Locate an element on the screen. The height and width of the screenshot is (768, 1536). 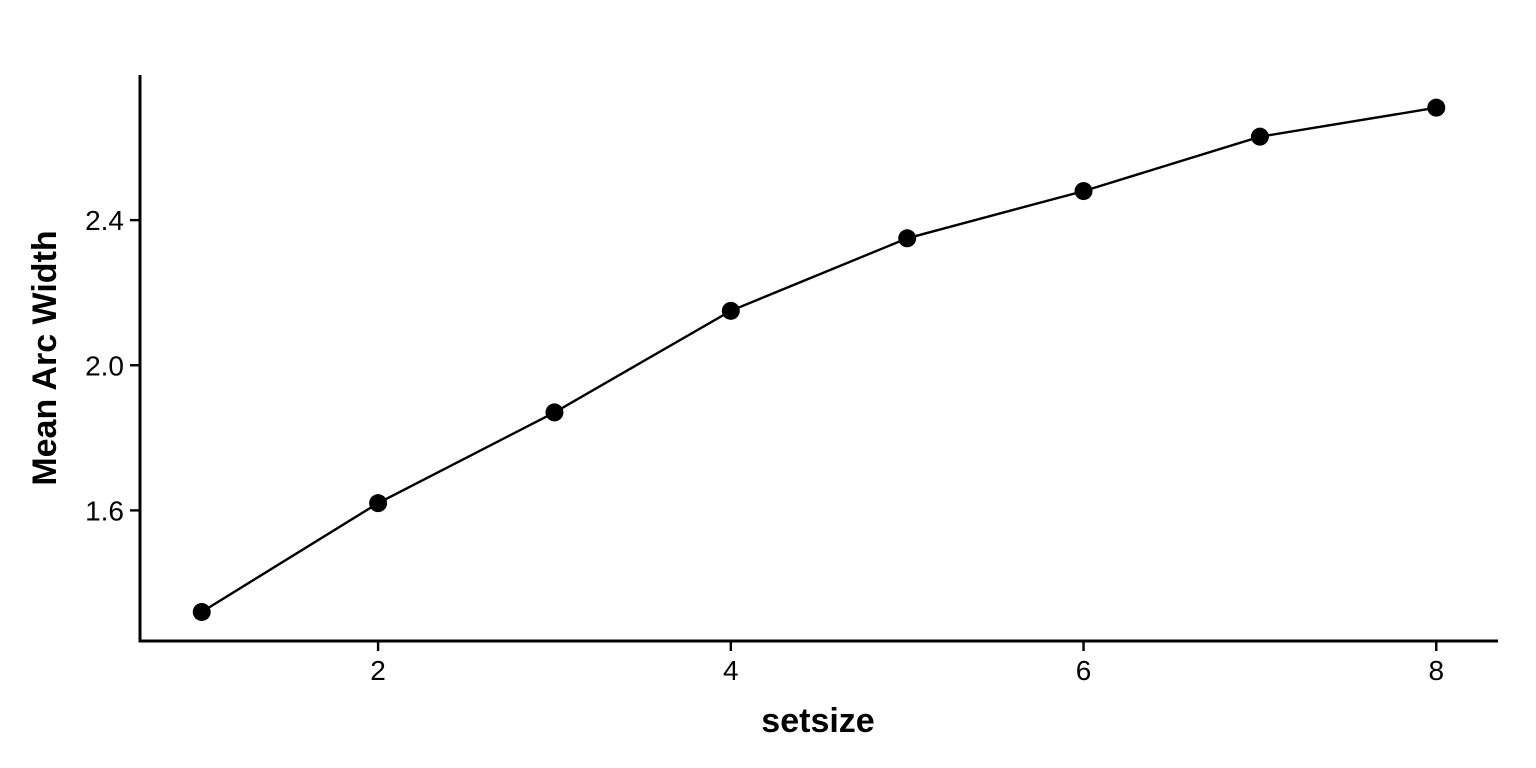
x-axis-title: setsize is located at coordinates (817, 721).